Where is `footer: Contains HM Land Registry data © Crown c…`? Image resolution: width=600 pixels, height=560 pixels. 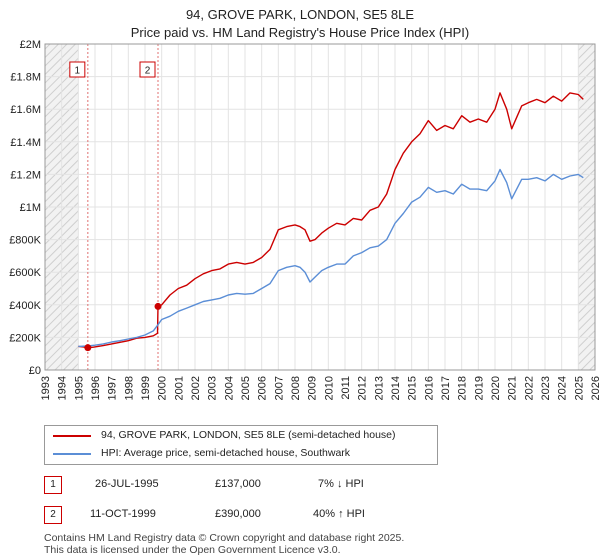
footer: Contains HM Land Registry data © Crown c… is located at coordinates (224, 544).